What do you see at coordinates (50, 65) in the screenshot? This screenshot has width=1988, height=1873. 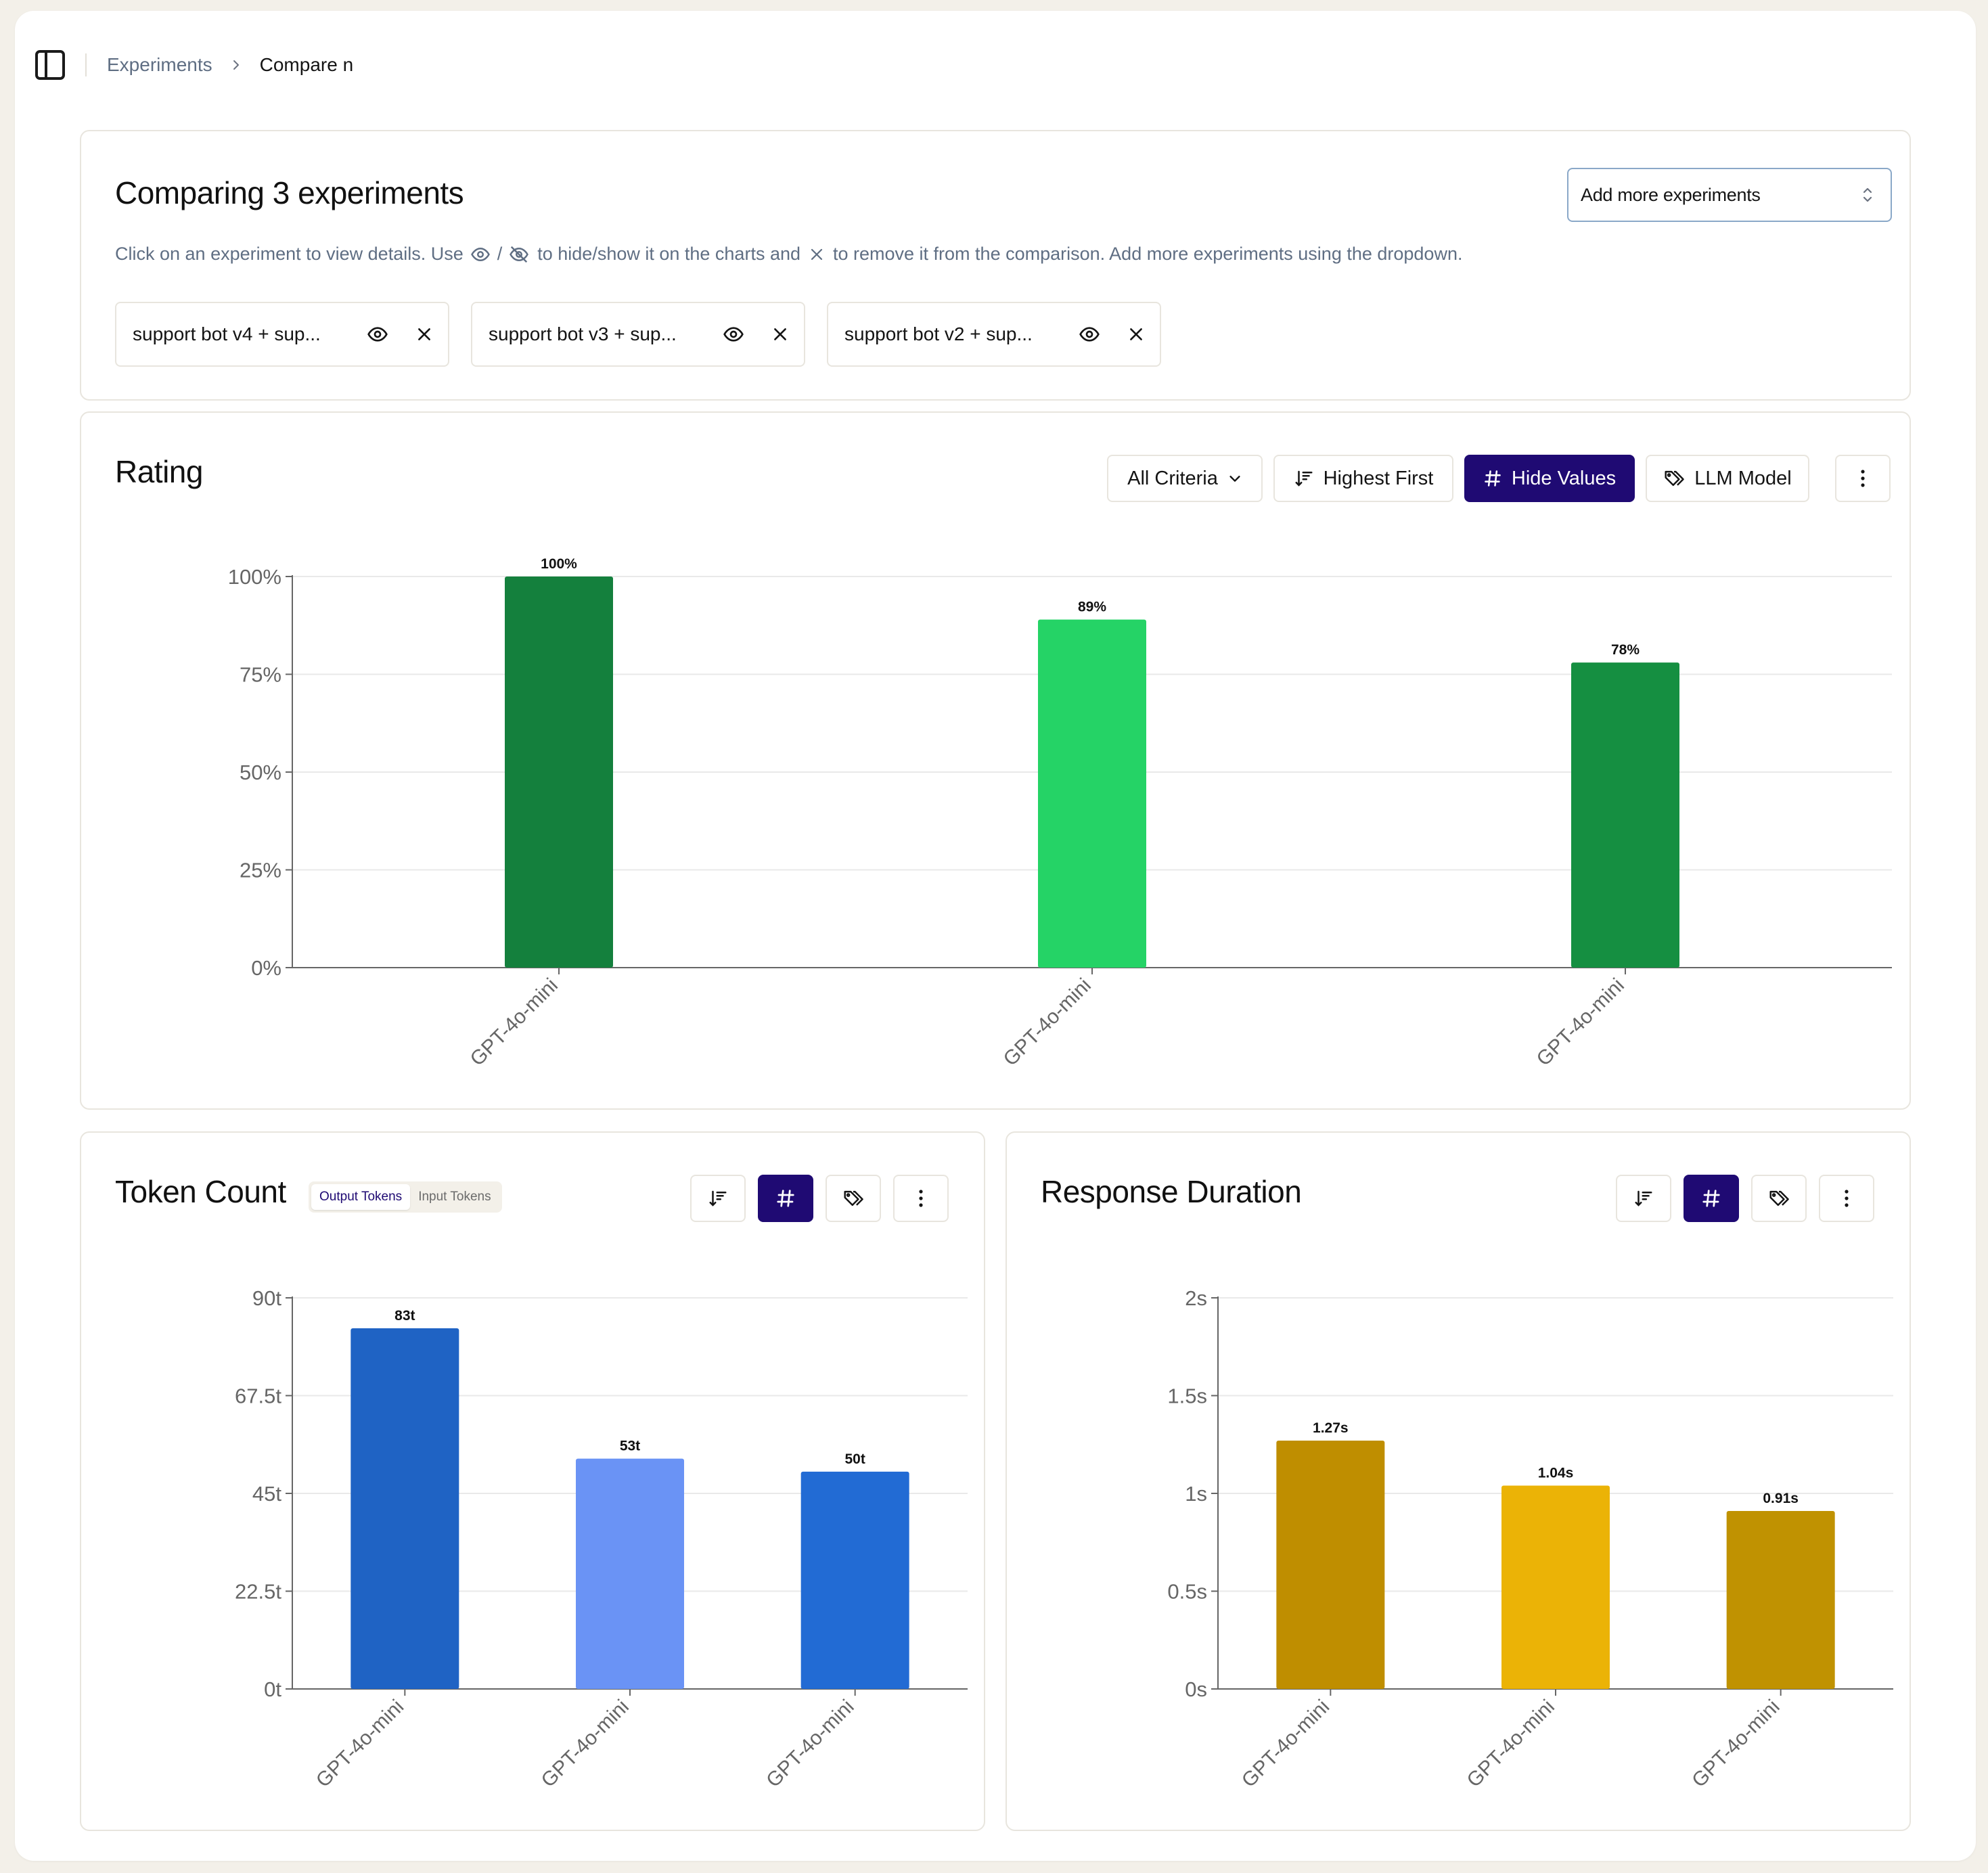 I see `sidebar-toggle-icon` at bounding box center [50, 65].